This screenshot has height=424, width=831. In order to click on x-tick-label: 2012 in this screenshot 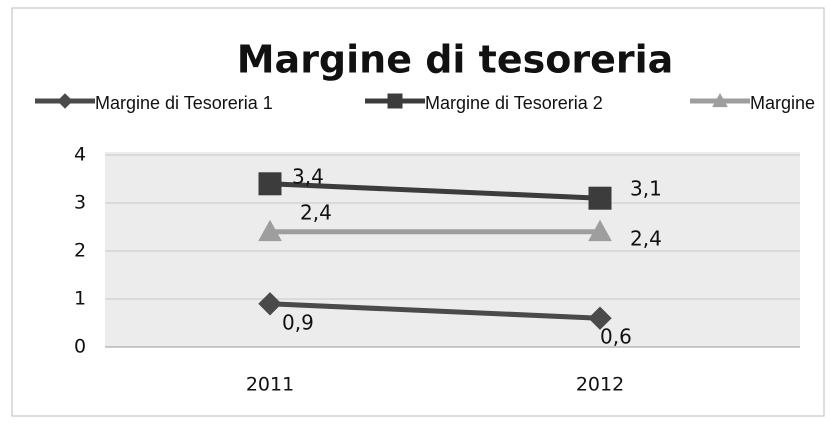, I will do `click(600, 385)`.